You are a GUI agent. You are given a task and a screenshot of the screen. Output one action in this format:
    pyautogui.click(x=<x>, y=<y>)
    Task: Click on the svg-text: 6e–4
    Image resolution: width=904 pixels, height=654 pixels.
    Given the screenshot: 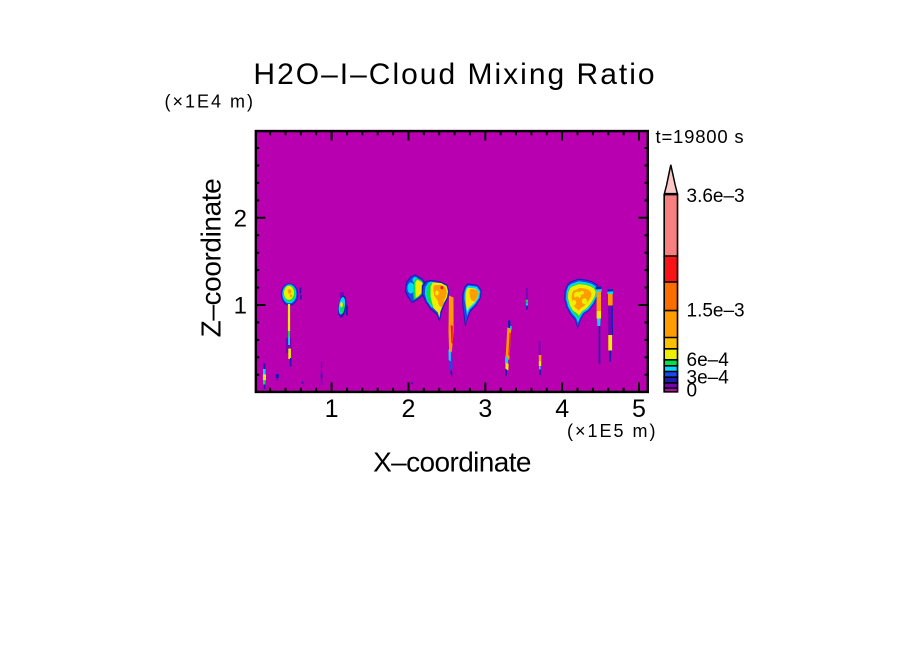 What is the action you would take?
    pyautogui.click(x=708, y=360)
    